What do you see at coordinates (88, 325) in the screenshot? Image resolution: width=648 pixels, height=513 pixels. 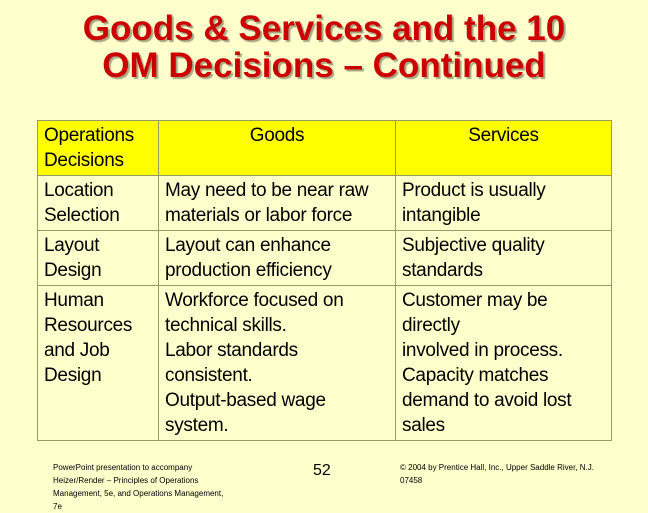 I see `cell-line: Resources` at bounding box center [88, 325].